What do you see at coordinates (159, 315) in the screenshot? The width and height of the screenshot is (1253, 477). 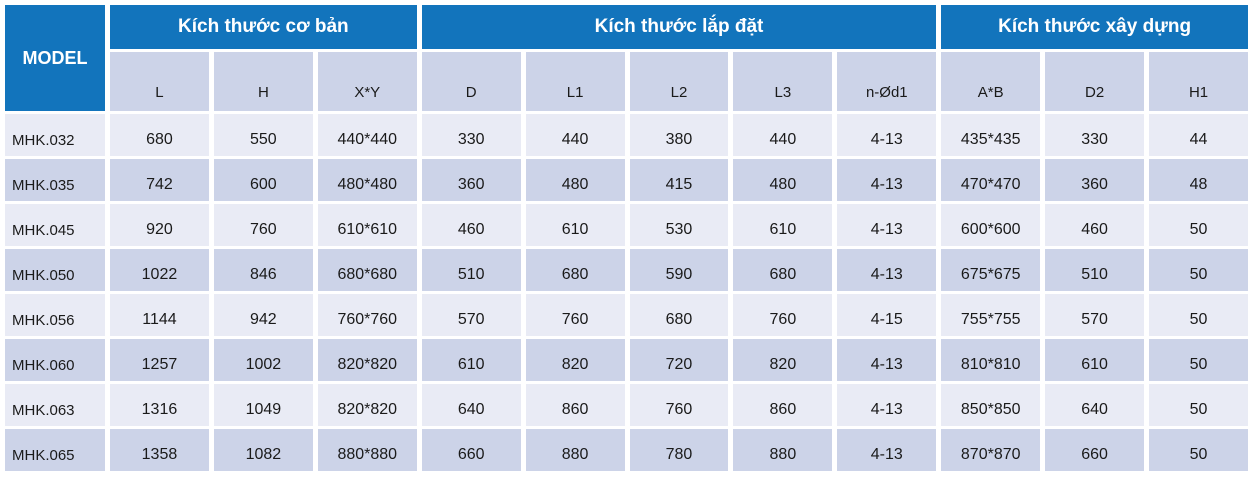 I see `value-cell: 1144` at bounding box center [159, 315].